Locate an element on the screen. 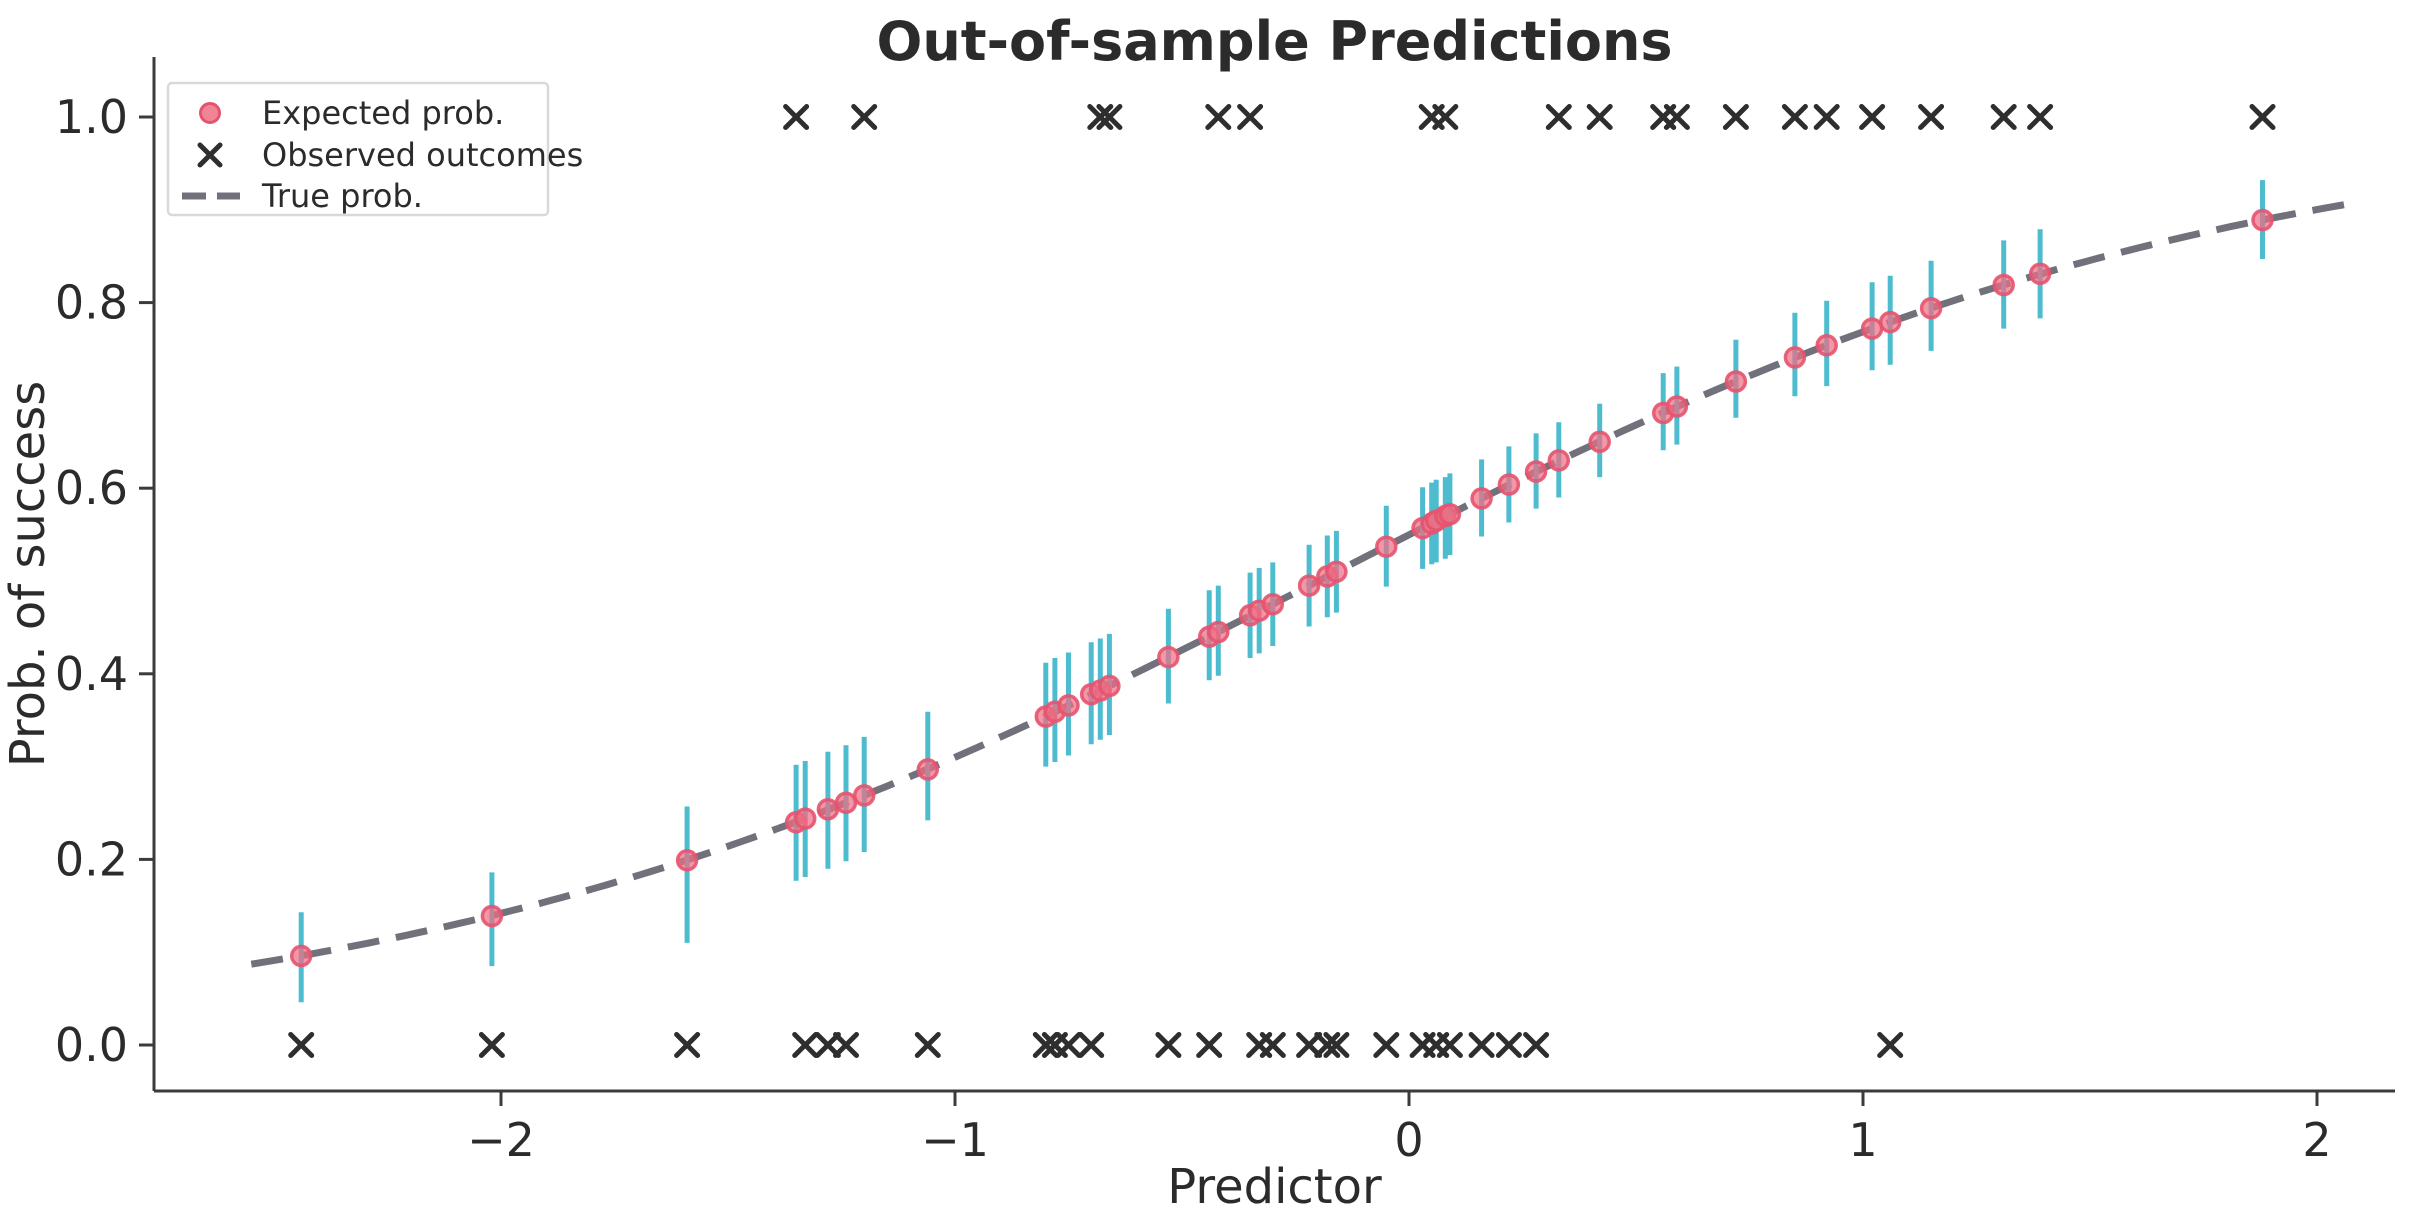  y-tick-label: 0.0 is located at coordinates (91, 1045).